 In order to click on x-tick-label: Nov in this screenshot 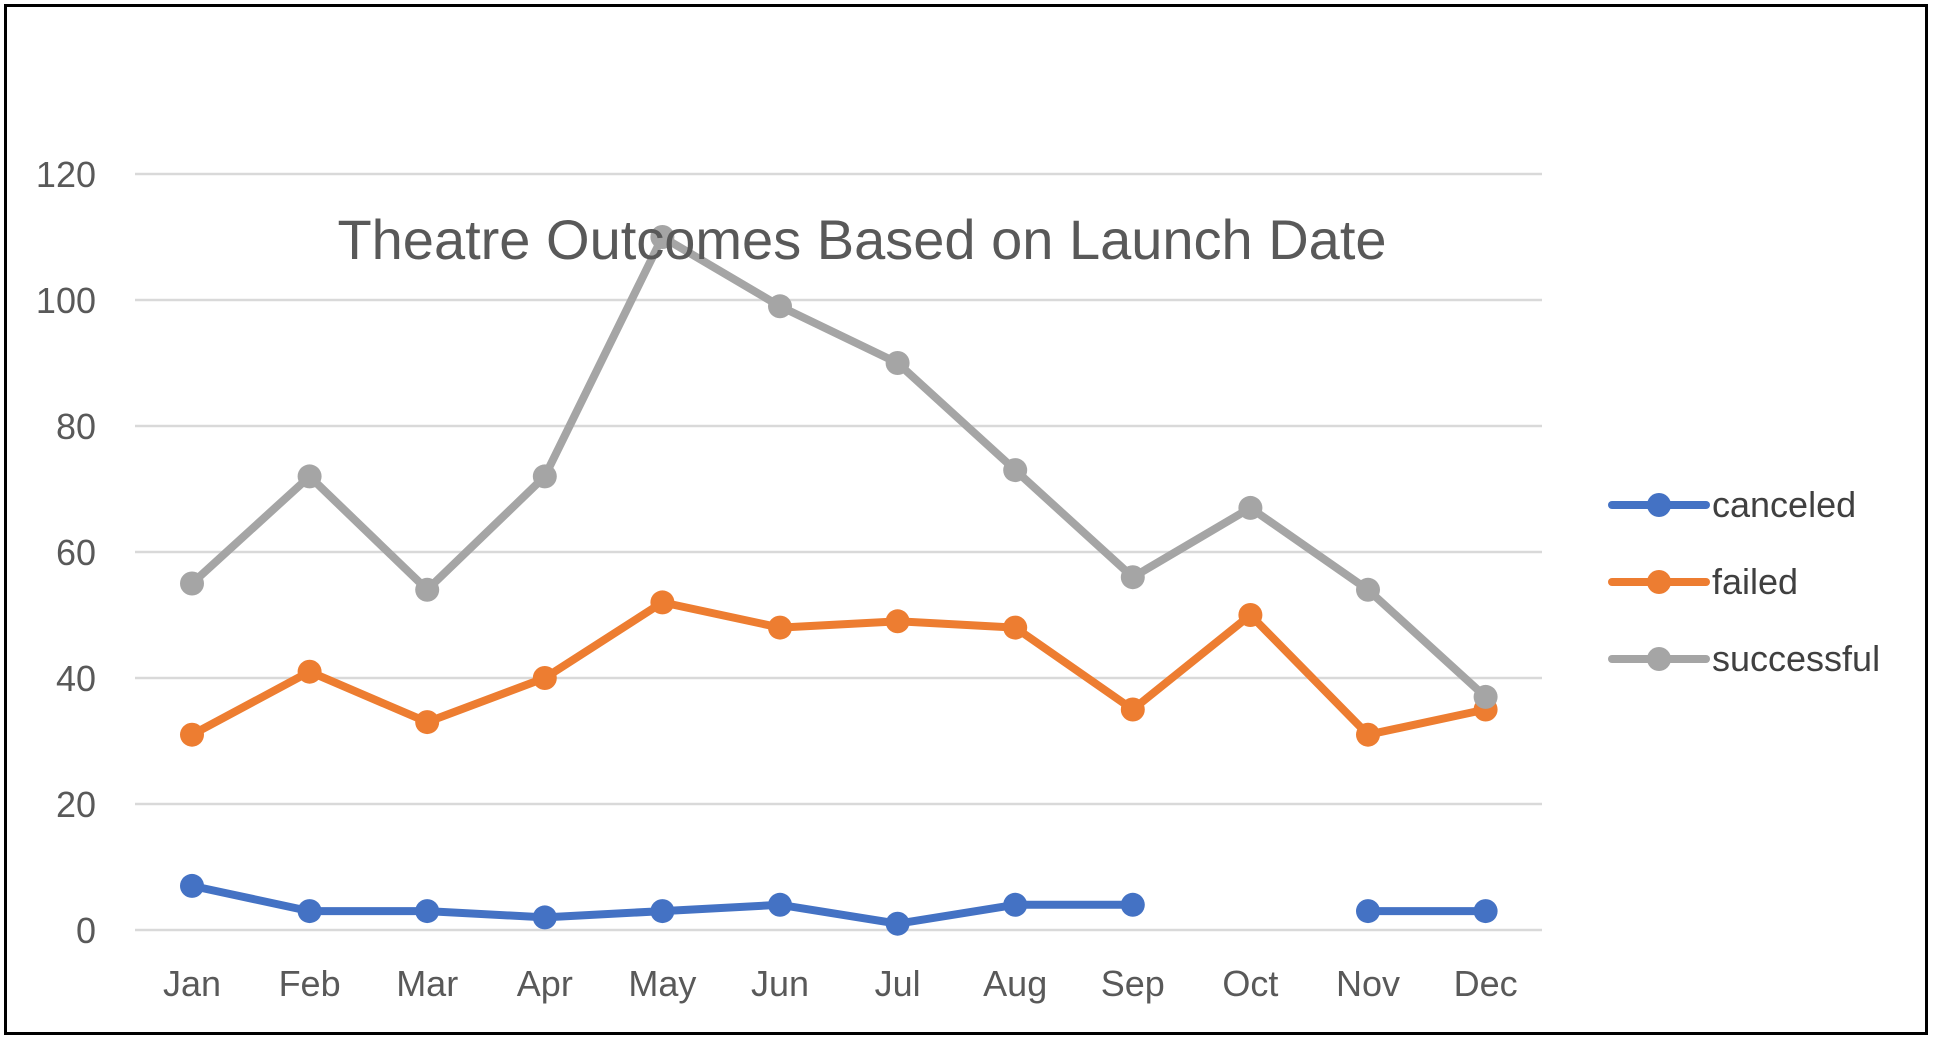, I will do `click(1368, 983)`.